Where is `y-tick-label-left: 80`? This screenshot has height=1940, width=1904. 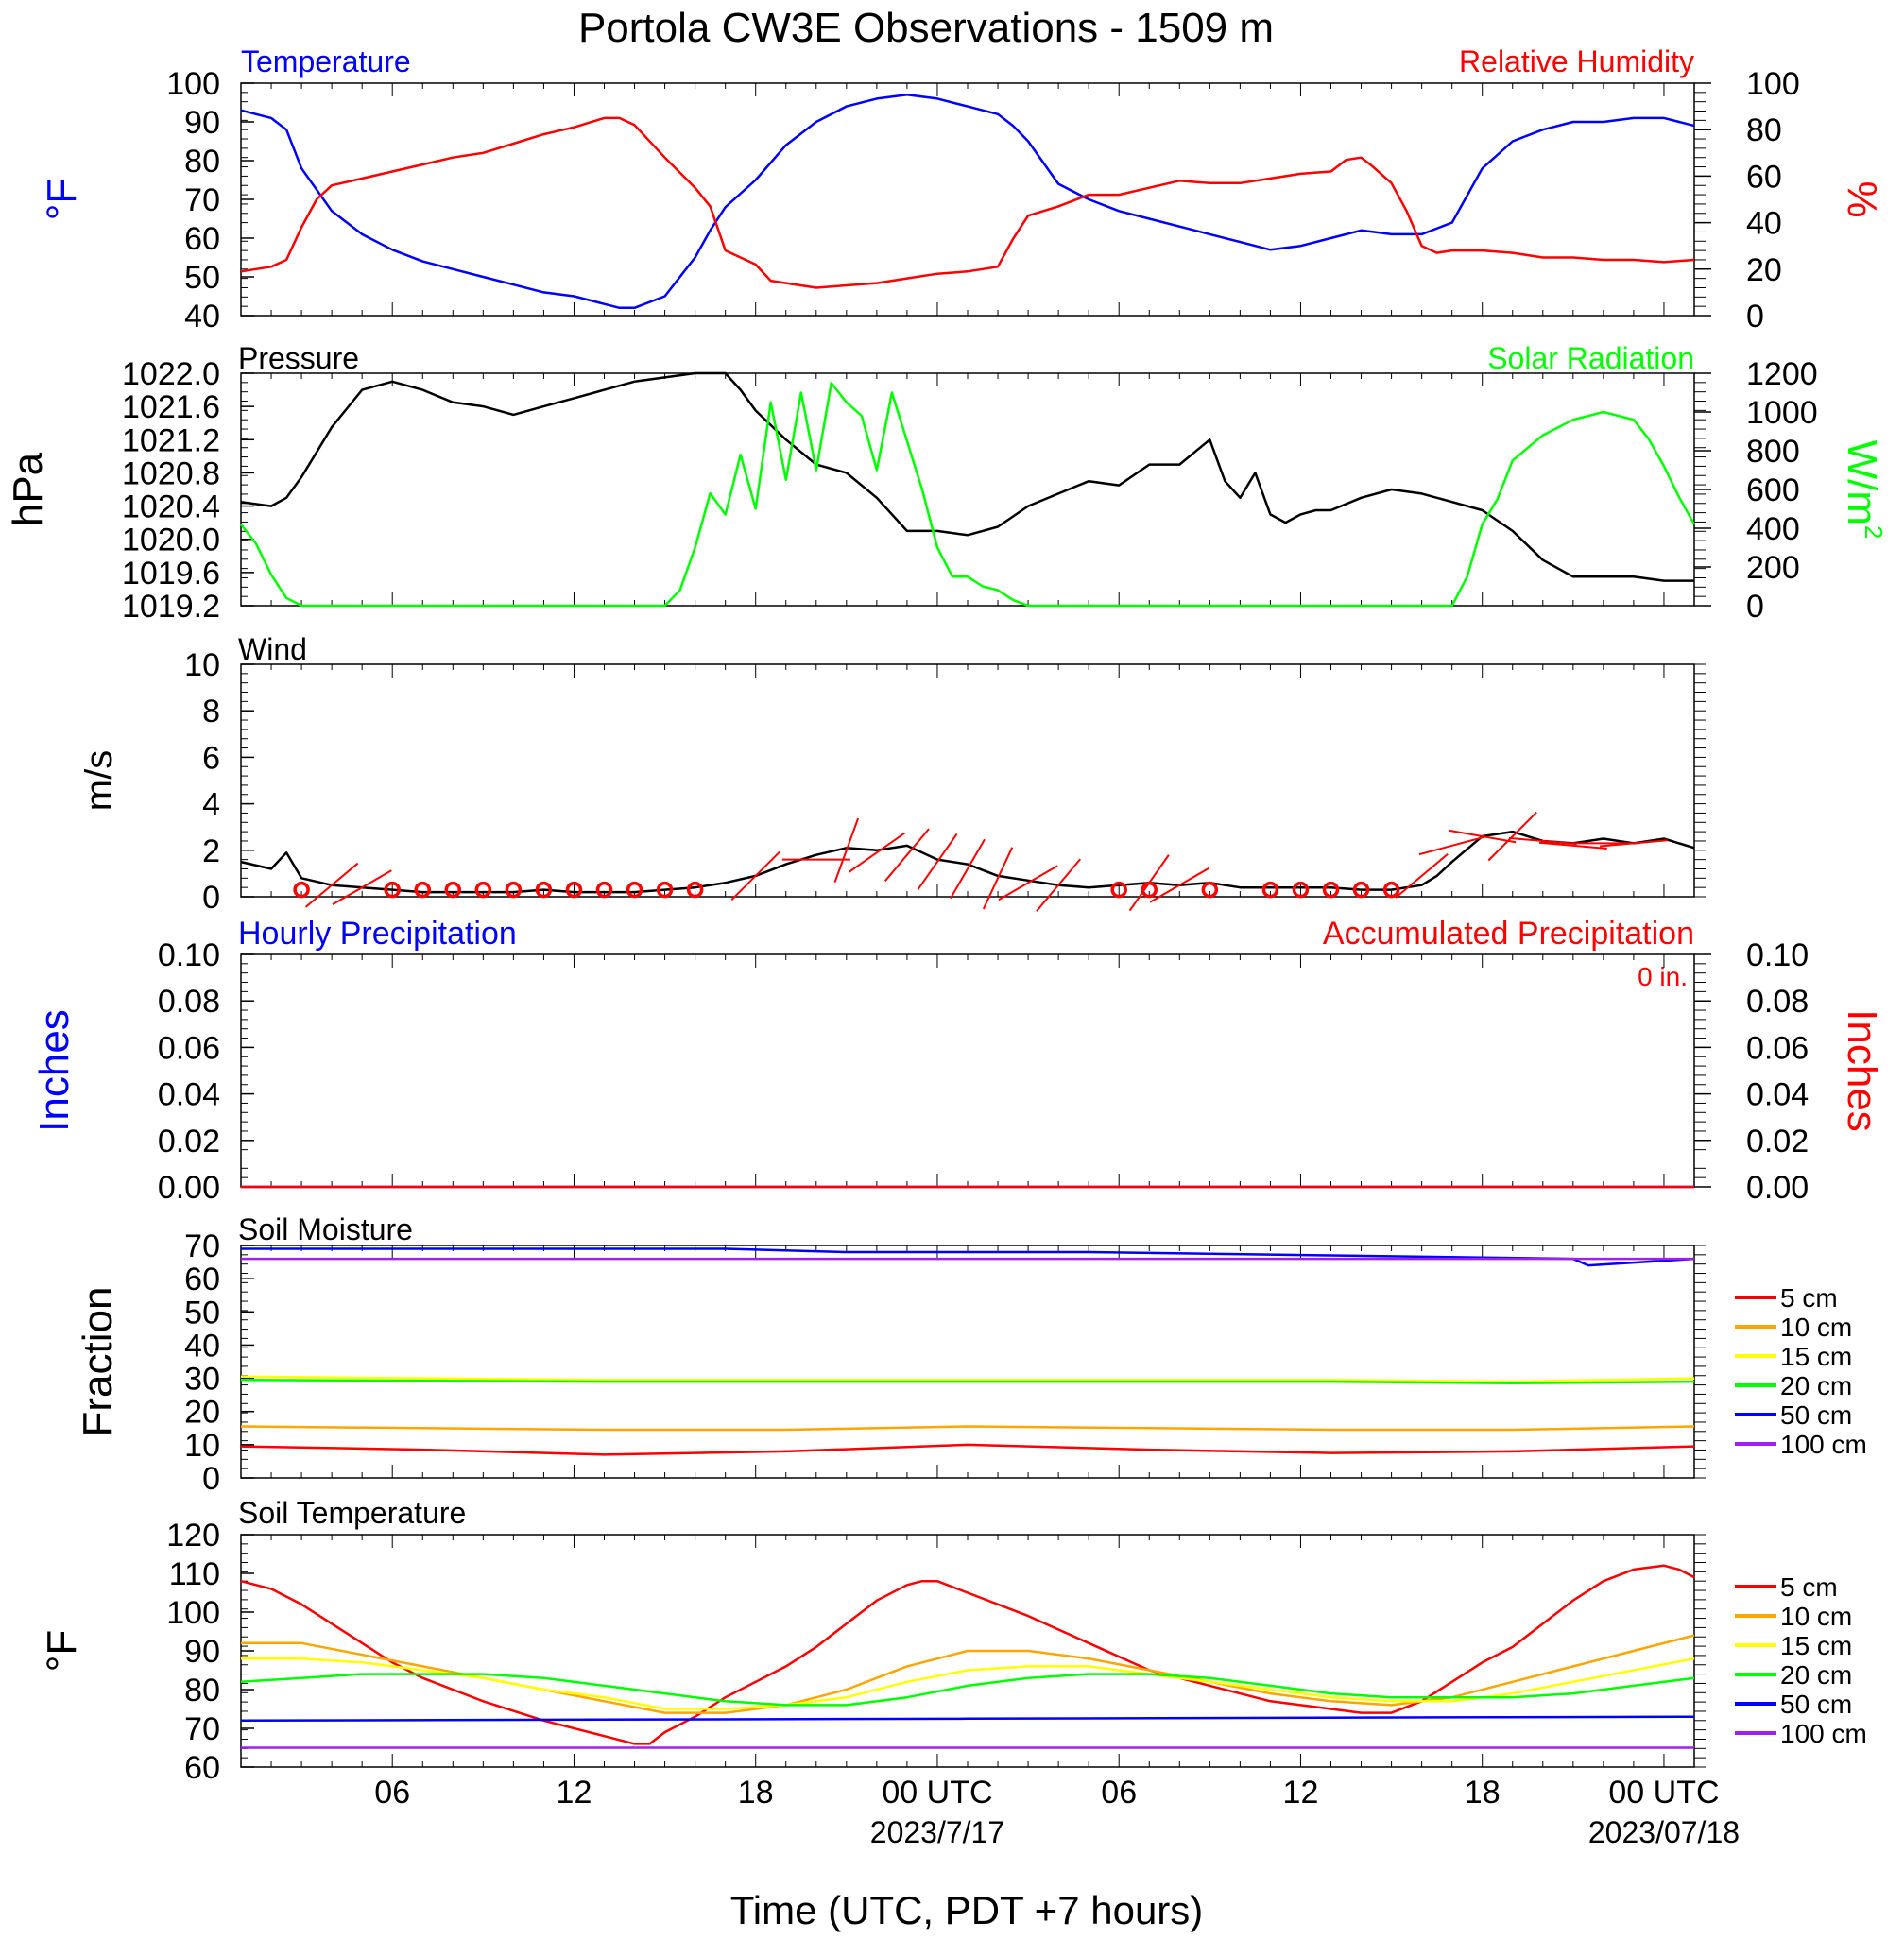
y-tick-label-left: 80 is located at coordinates (202, 1690).